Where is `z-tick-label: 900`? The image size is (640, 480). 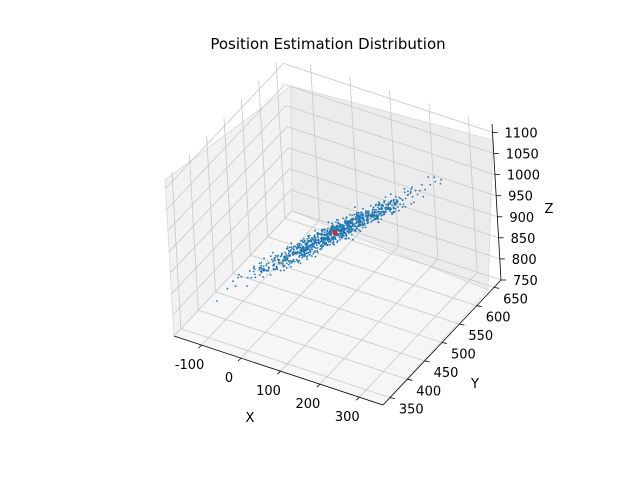
z-tick-label: 900 is located at coordinates (521, 218).